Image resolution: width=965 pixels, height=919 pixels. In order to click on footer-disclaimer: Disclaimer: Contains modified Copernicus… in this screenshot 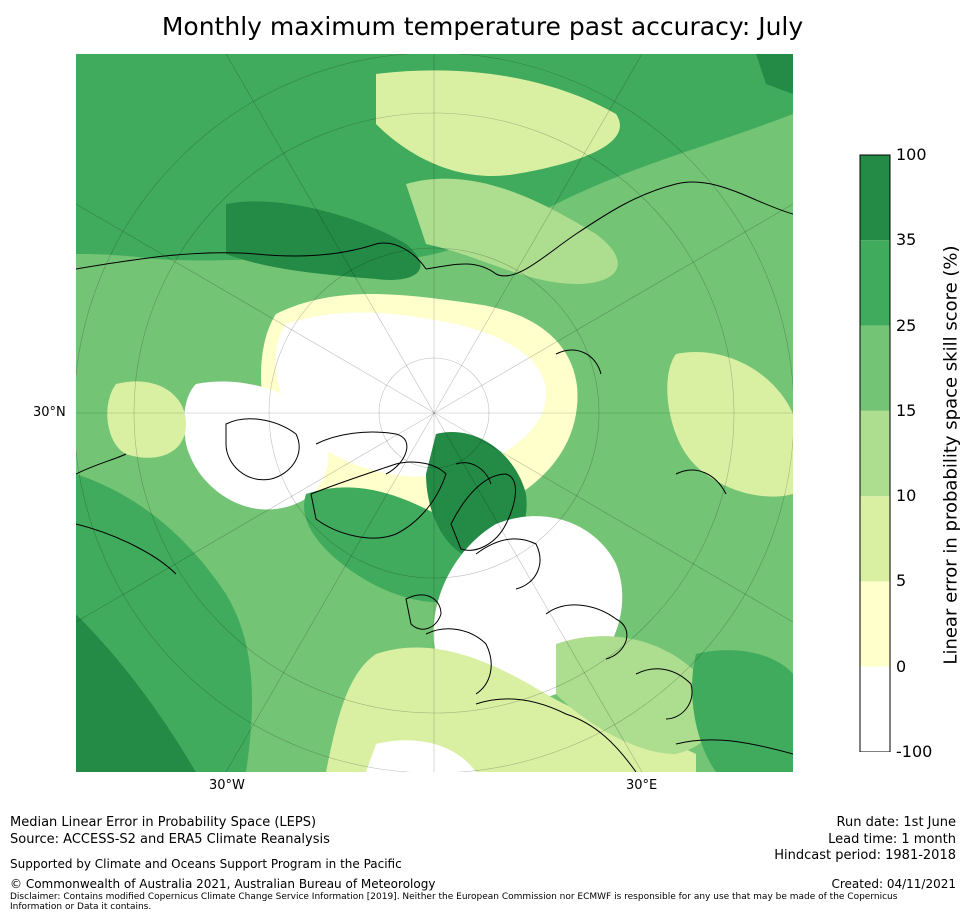, I will do `click(454, 902)`.